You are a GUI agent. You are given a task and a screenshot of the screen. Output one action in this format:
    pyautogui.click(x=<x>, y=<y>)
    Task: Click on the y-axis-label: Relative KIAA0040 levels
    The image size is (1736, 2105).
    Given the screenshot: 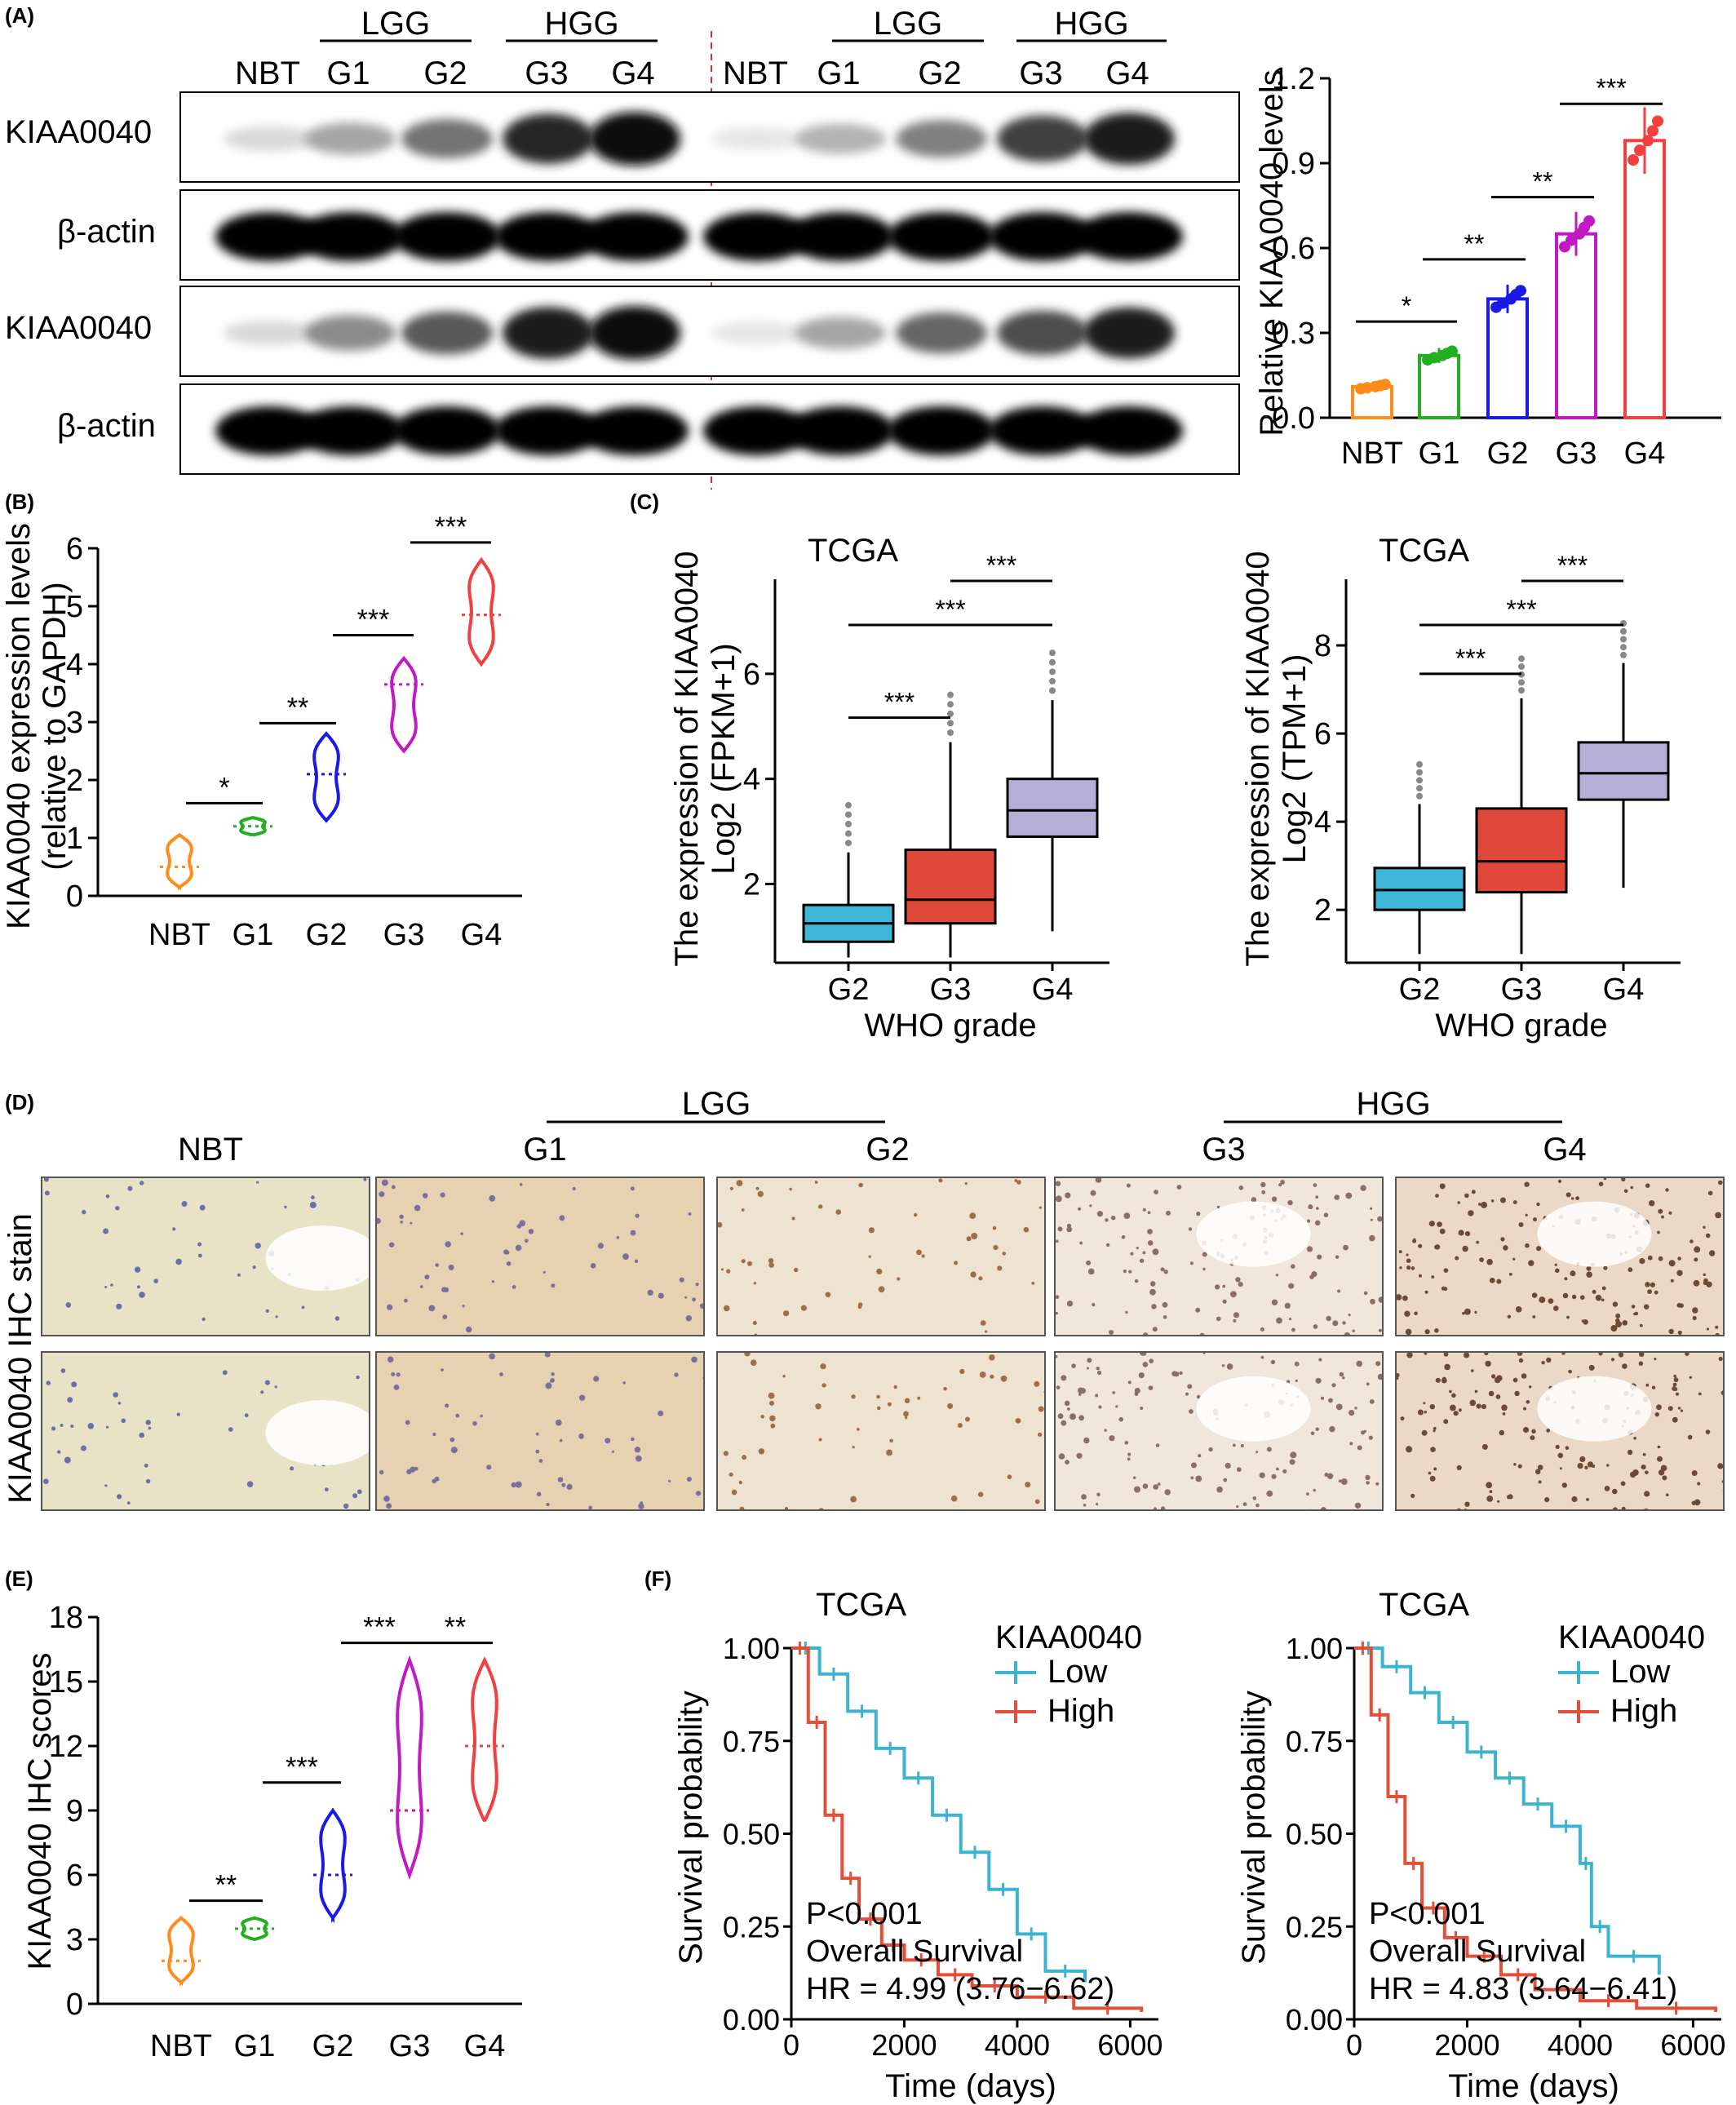 What is the action you would take?
    pyautogui.click(x=1272, y=252)
    